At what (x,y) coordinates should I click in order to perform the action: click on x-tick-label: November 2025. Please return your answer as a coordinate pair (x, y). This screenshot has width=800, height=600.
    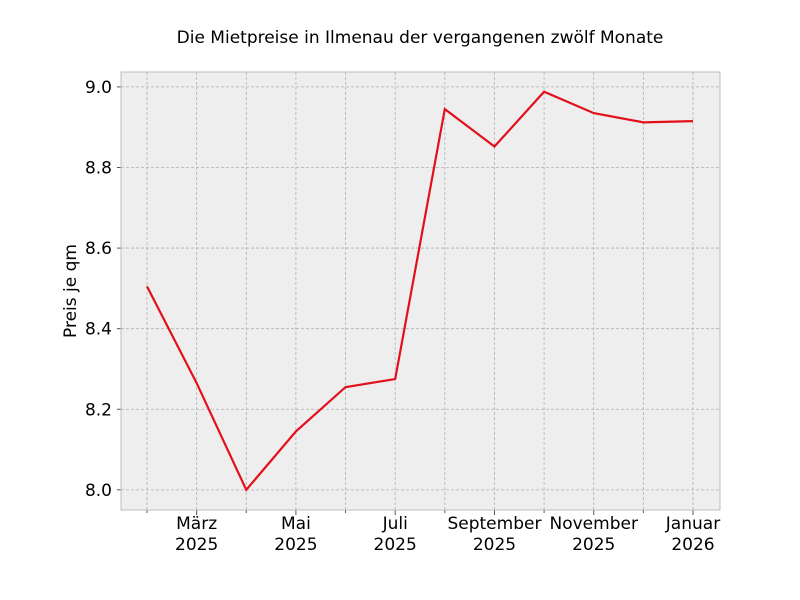
    Looking at the image, I should click on (594, 534).